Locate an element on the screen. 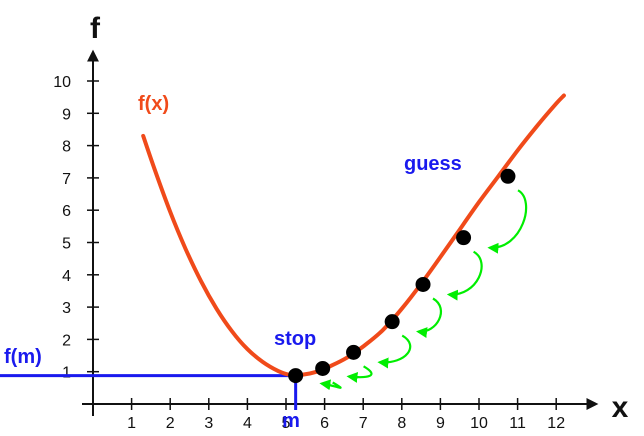  y-tick-label: 3 is located at coordinates (66, 308).